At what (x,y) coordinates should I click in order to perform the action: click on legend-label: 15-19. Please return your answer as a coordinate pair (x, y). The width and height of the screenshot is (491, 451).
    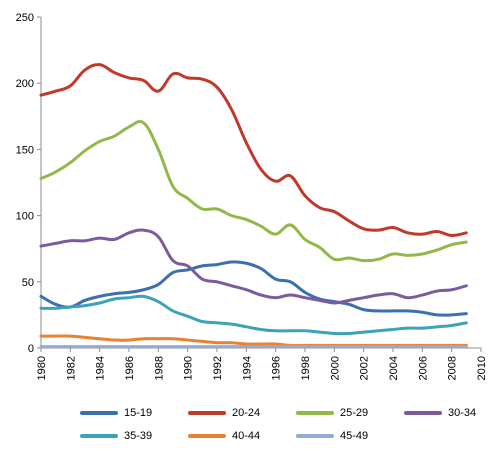
    Looking at the image, I should click on (138, 413).